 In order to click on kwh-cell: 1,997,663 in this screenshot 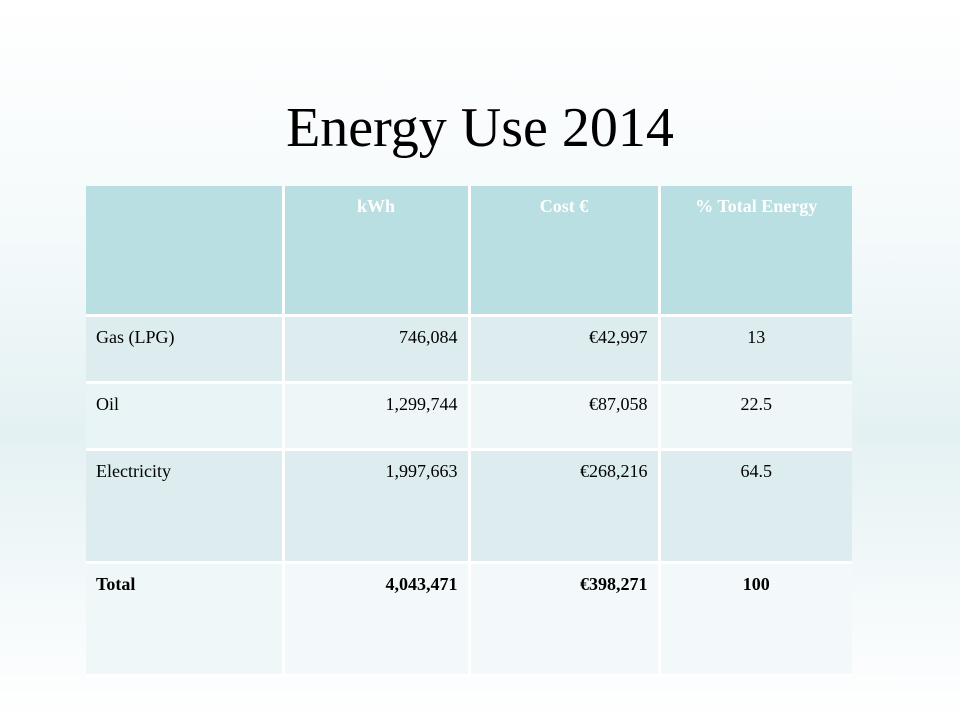, I will do `click(377, 506)`.